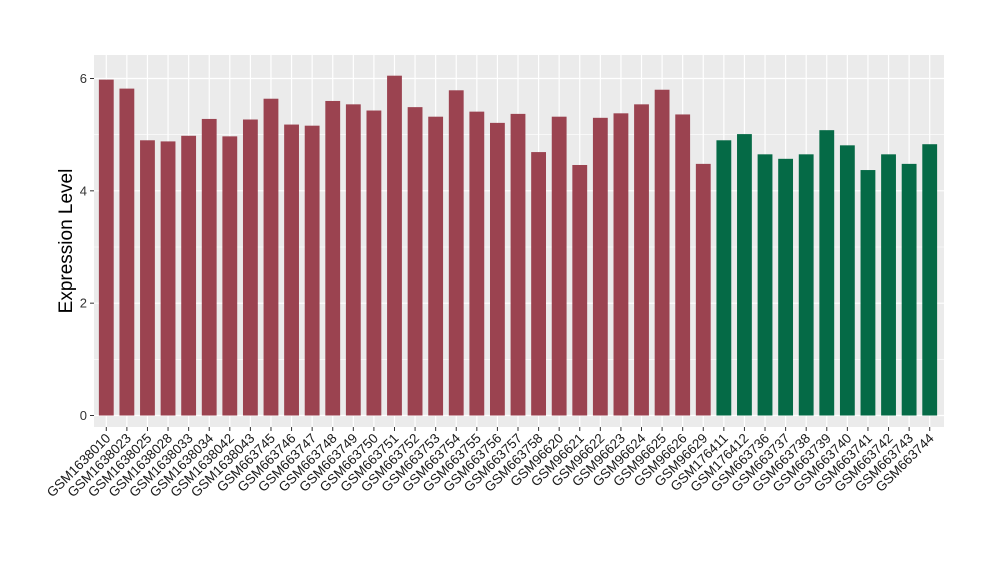 The image size is (1000, 580). Describe the element at coordinates (662, 252) in the screenshot. I see `bar-GSM96625` at that location.